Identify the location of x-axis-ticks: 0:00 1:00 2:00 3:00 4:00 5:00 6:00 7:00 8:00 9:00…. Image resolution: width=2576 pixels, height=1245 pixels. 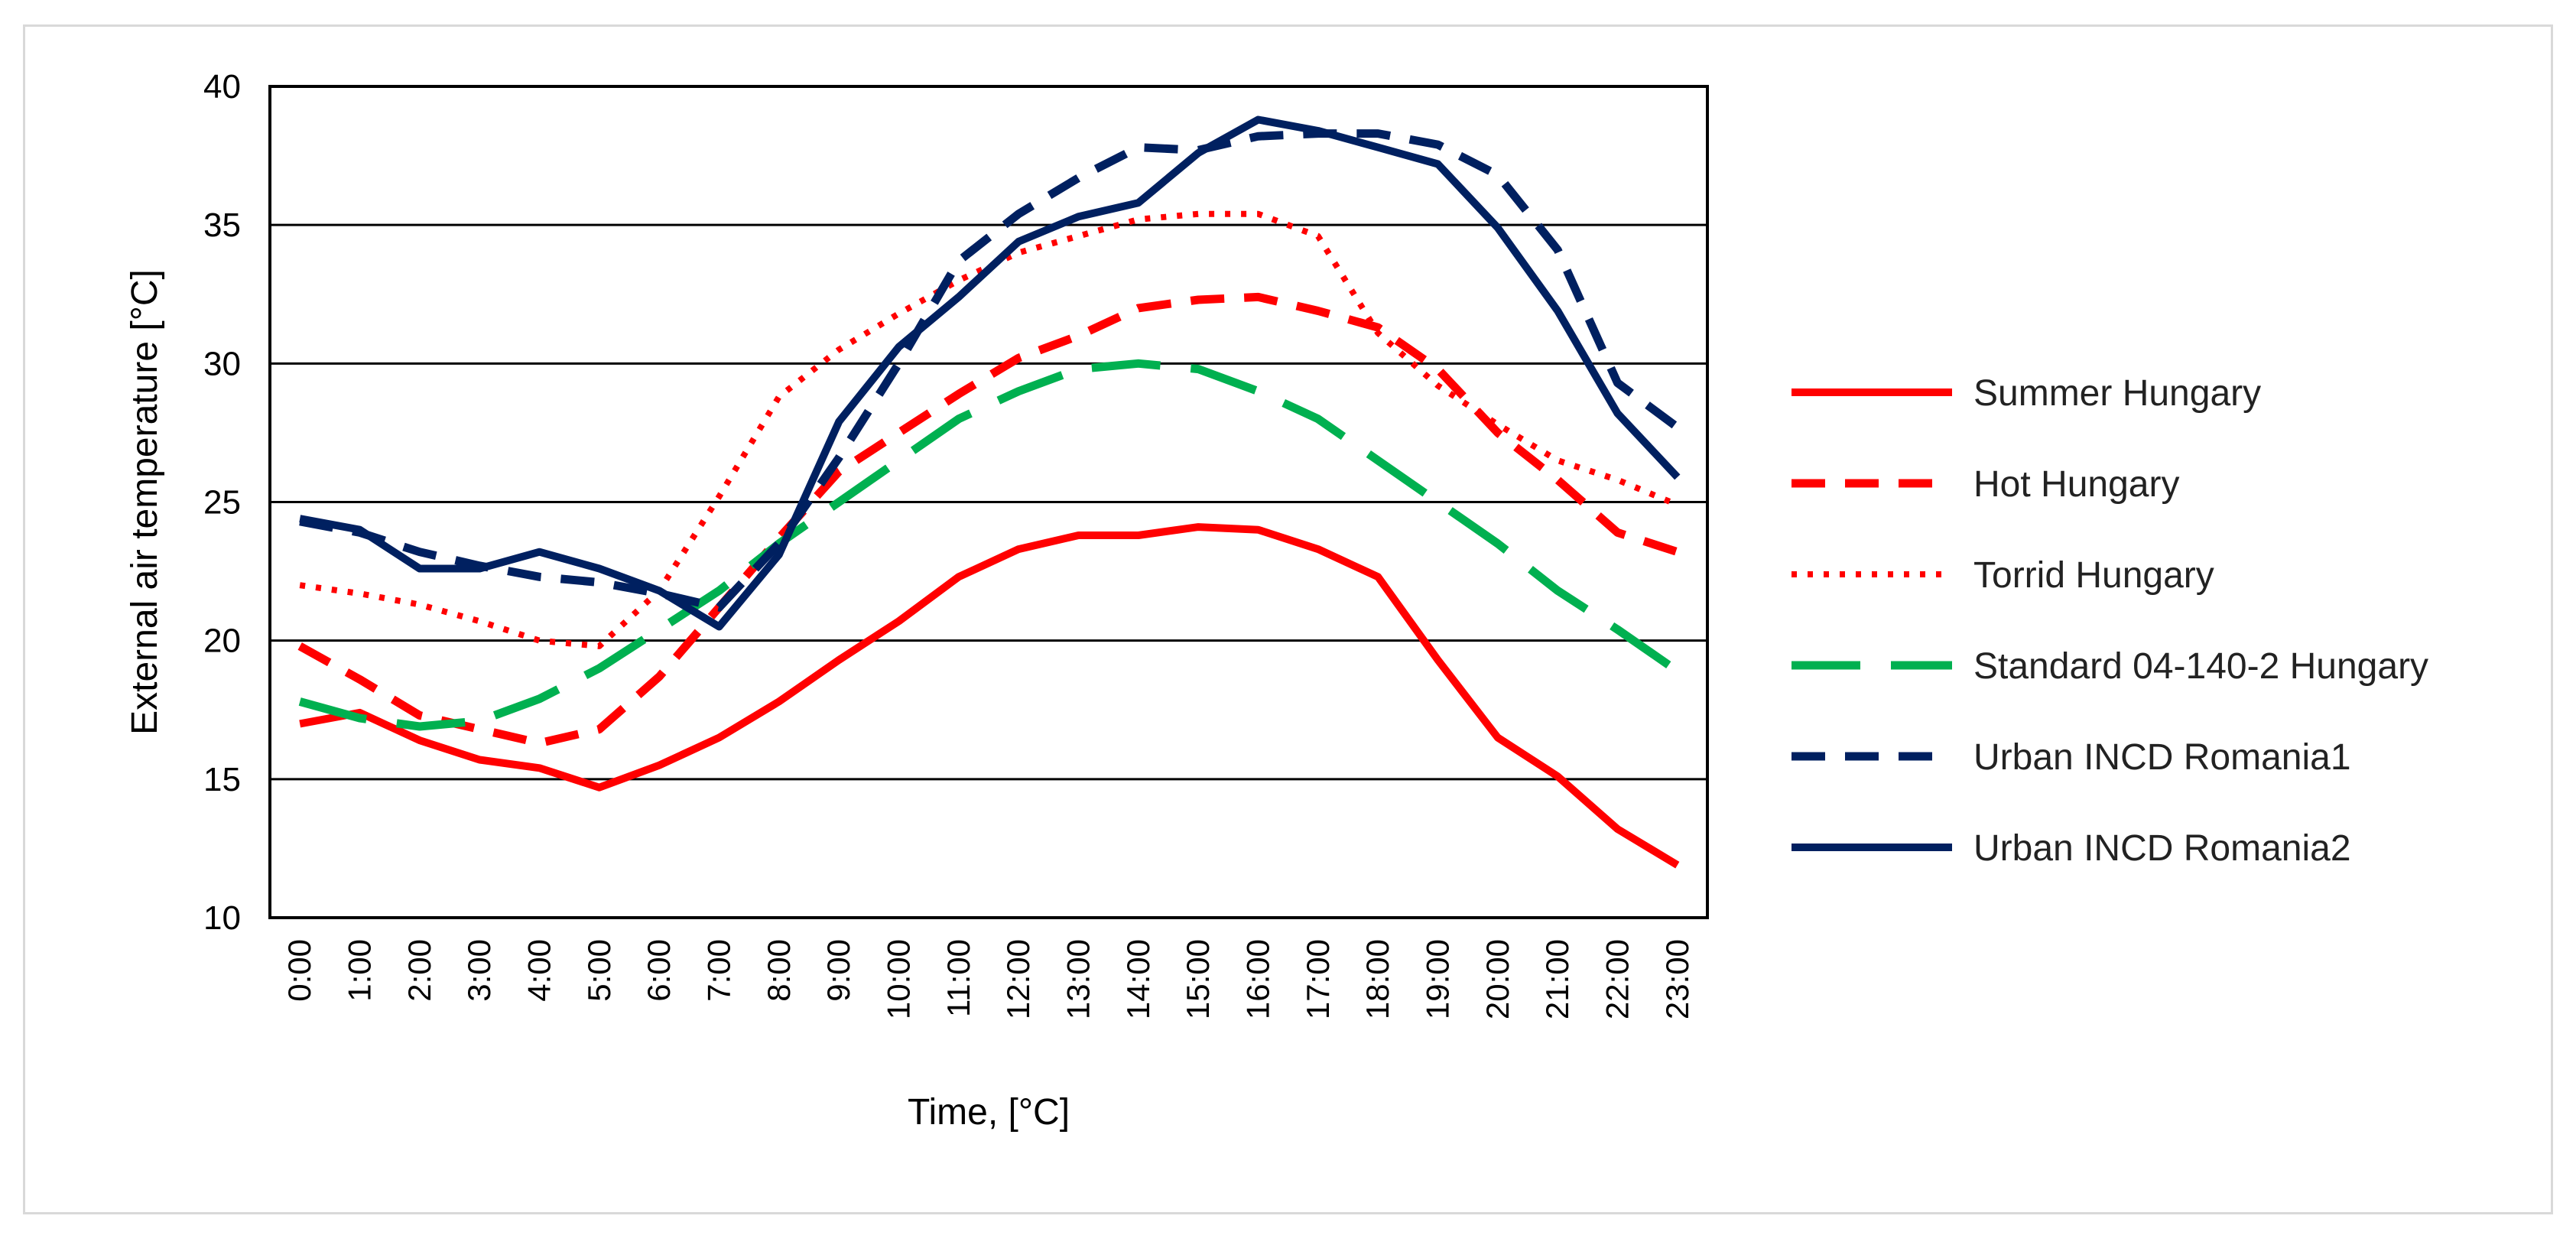
(988, 979).